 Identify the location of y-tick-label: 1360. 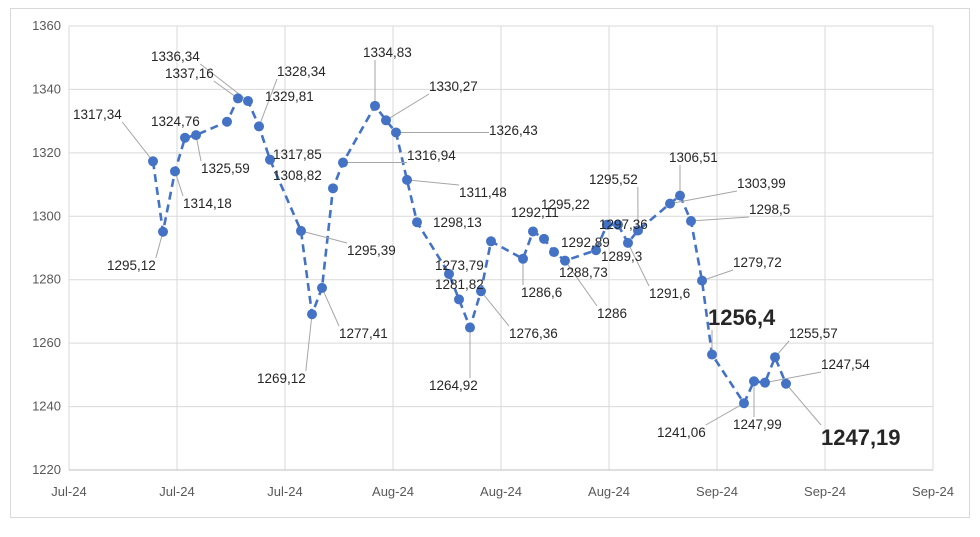
(46, 25).